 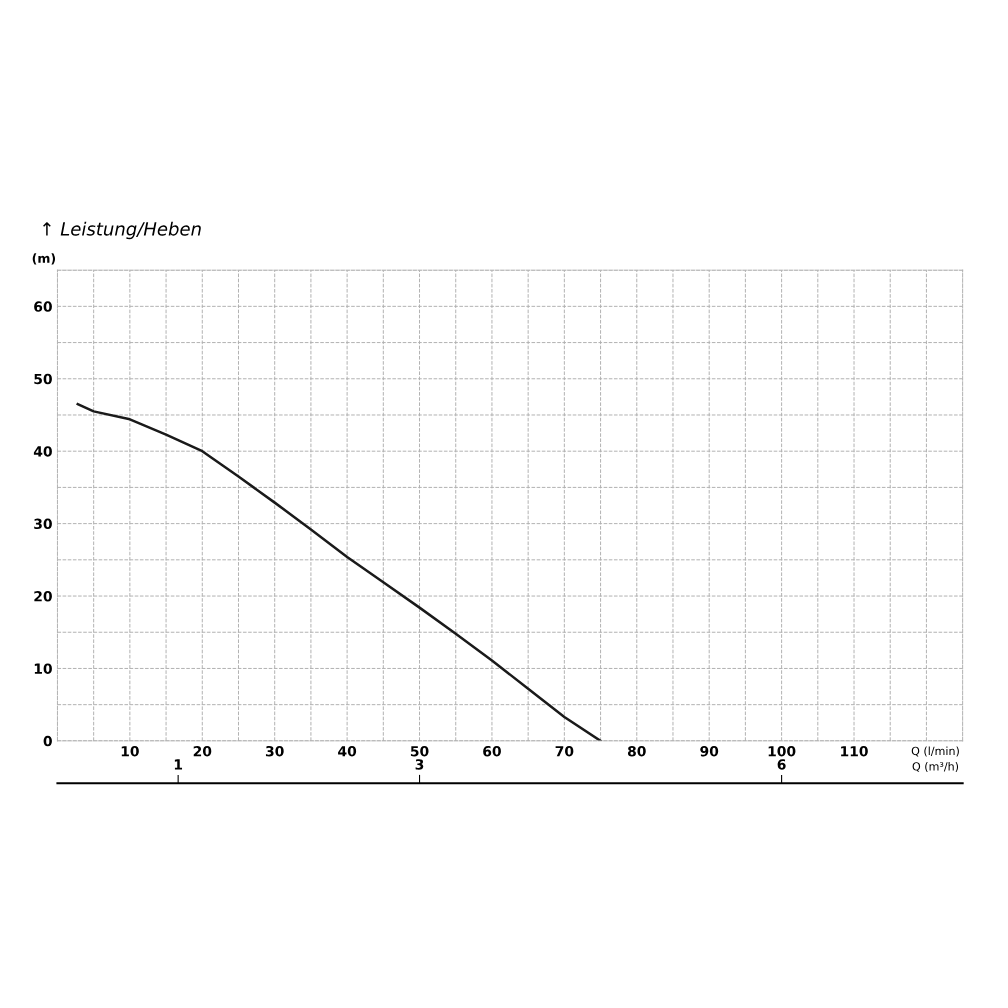 I want to click on x-tick-label: 80, so click(x=636, y=751).